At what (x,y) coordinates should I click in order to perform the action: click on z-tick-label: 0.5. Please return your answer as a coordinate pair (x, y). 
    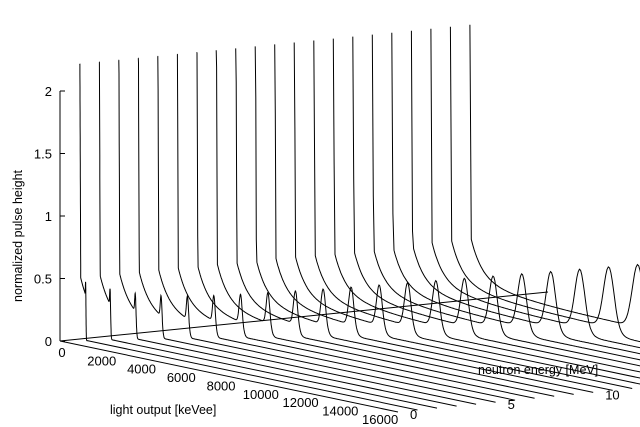
    Looking at the image, I should click on (43, 279).